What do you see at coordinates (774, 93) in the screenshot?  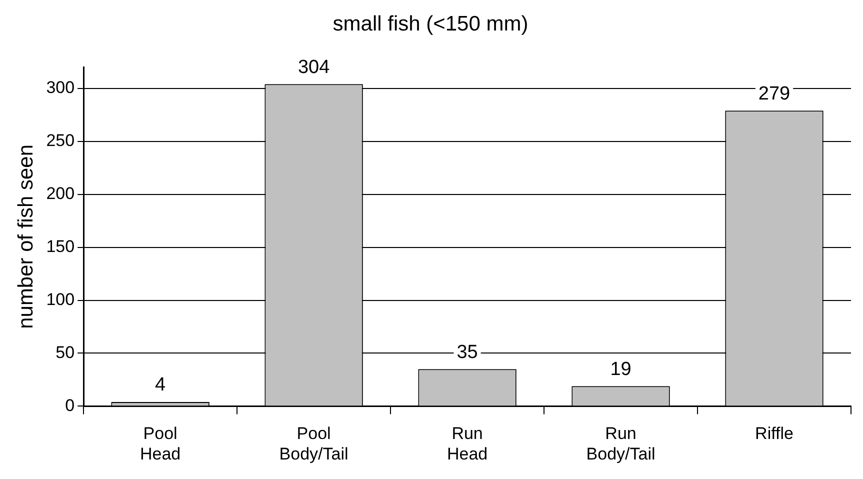 I see `data-label: 279` at bounding box center [774, 93].